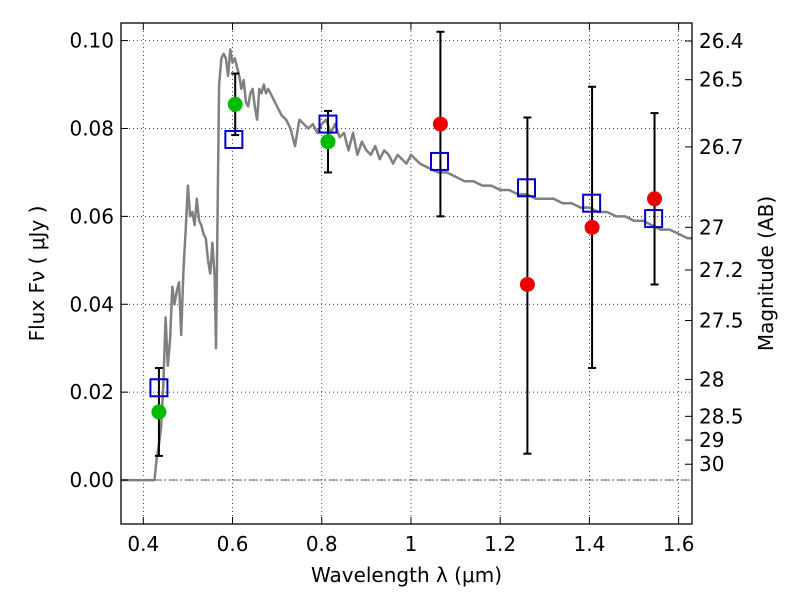 This screenshot has height=600, width=800. What do you see at coordinates (233, 544) in the screenshot?
I see `x-tick-label: 0.6` at bounding box center [233, 544].